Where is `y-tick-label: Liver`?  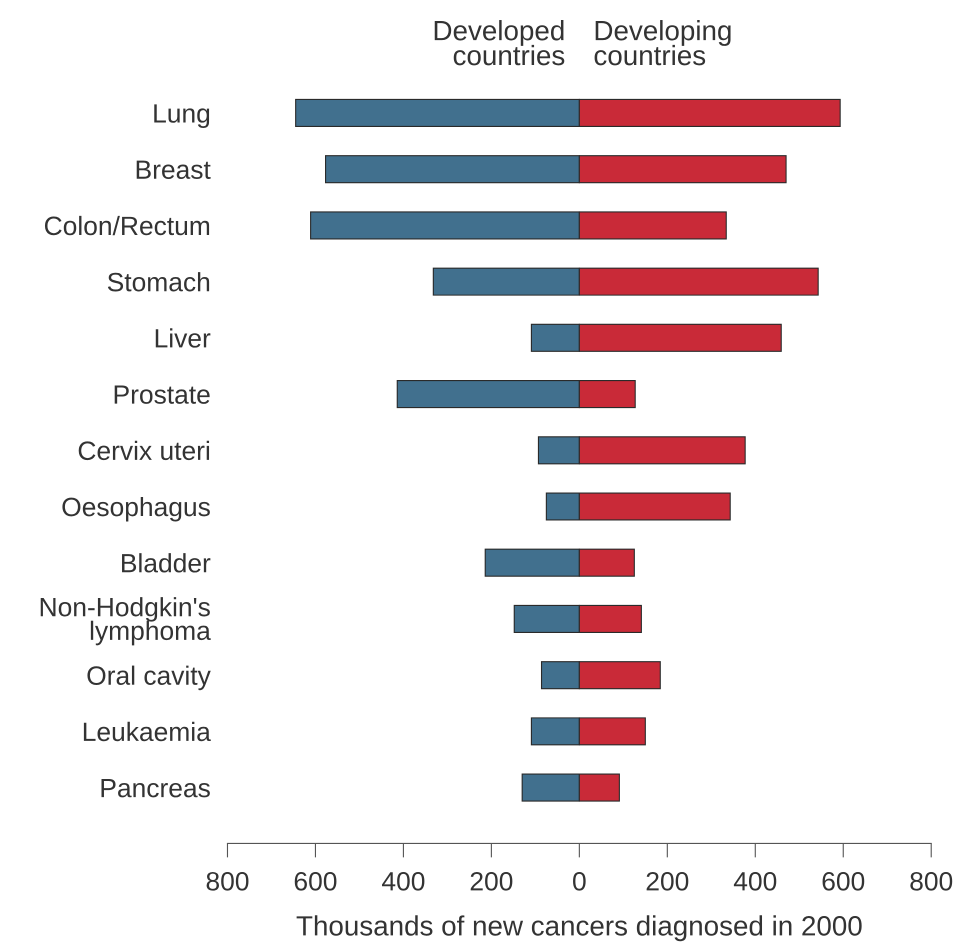
y-tick-label: Liver is located at coordinates (183, 338).